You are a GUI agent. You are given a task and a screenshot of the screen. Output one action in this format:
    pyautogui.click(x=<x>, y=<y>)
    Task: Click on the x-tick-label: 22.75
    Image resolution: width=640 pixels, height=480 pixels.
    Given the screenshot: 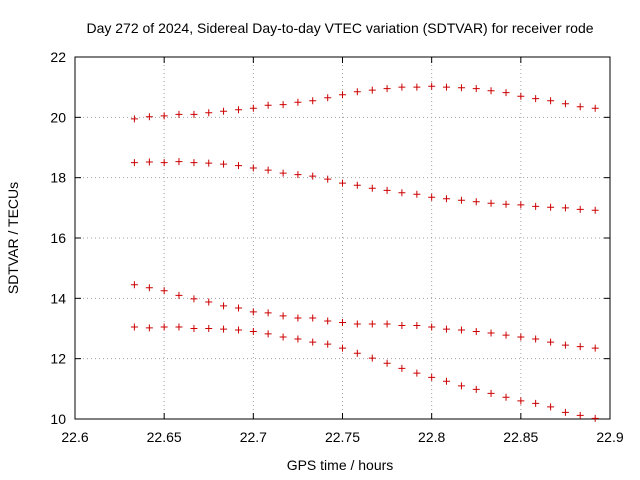 What is the action you would take?
    pyautogui.click(x=342, y=437)
    